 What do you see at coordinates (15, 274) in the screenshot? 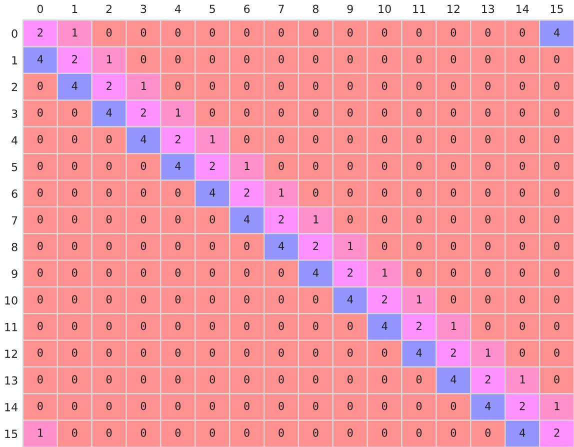
I see `y-tick-label: 9` at bounding box center [15, 274].